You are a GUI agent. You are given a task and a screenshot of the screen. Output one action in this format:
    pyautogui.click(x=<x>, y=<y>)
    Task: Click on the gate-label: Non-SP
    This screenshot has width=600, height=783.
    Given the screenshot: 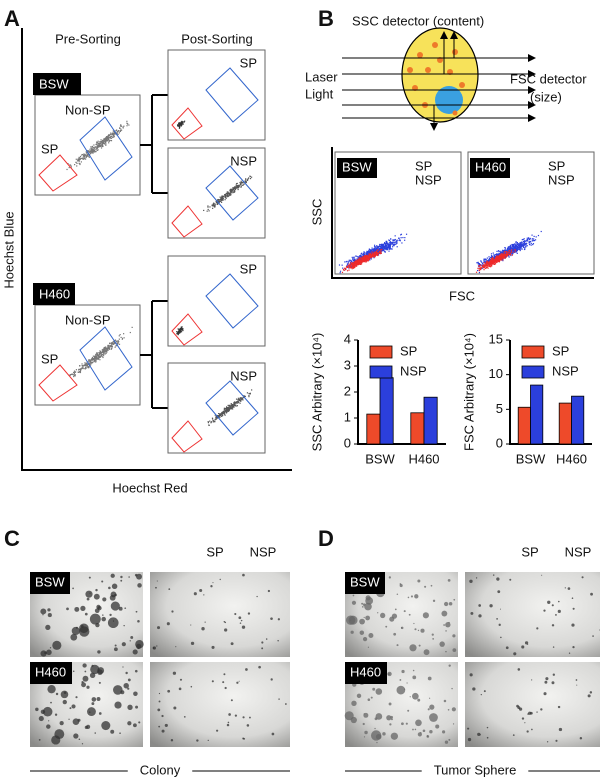 What is the action you would take?
    pyautogui.click(x=88, y=319)
    